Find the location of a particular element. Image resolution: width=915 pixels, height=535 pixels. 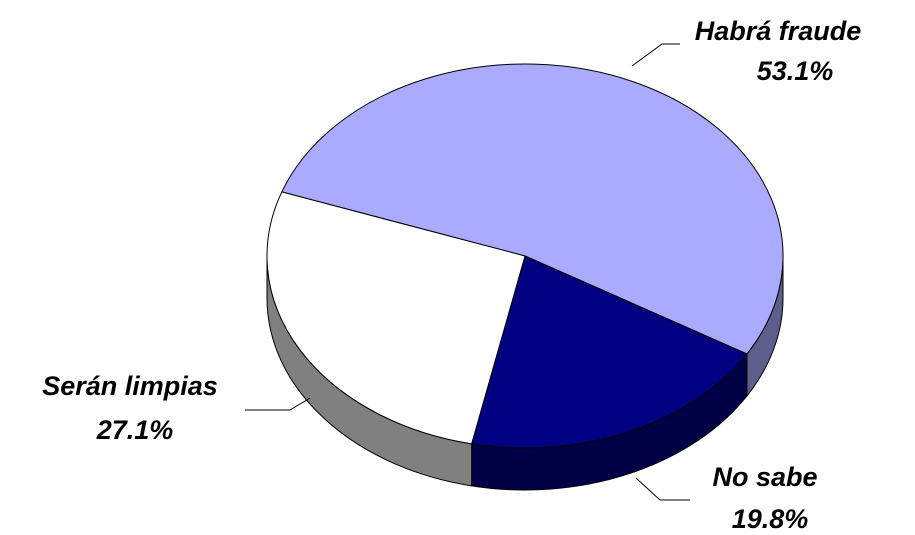

slice-label: Serán limpias is located at coordinates (130, 386).